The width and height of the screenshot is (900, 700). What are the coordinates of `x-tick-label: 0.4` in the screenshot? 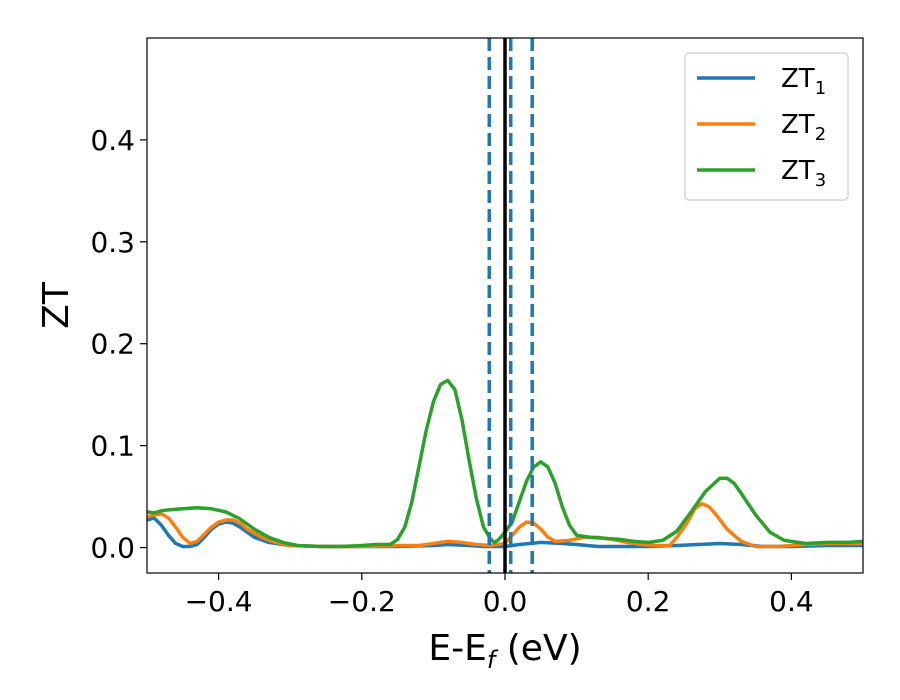 It's located at (791, 601).